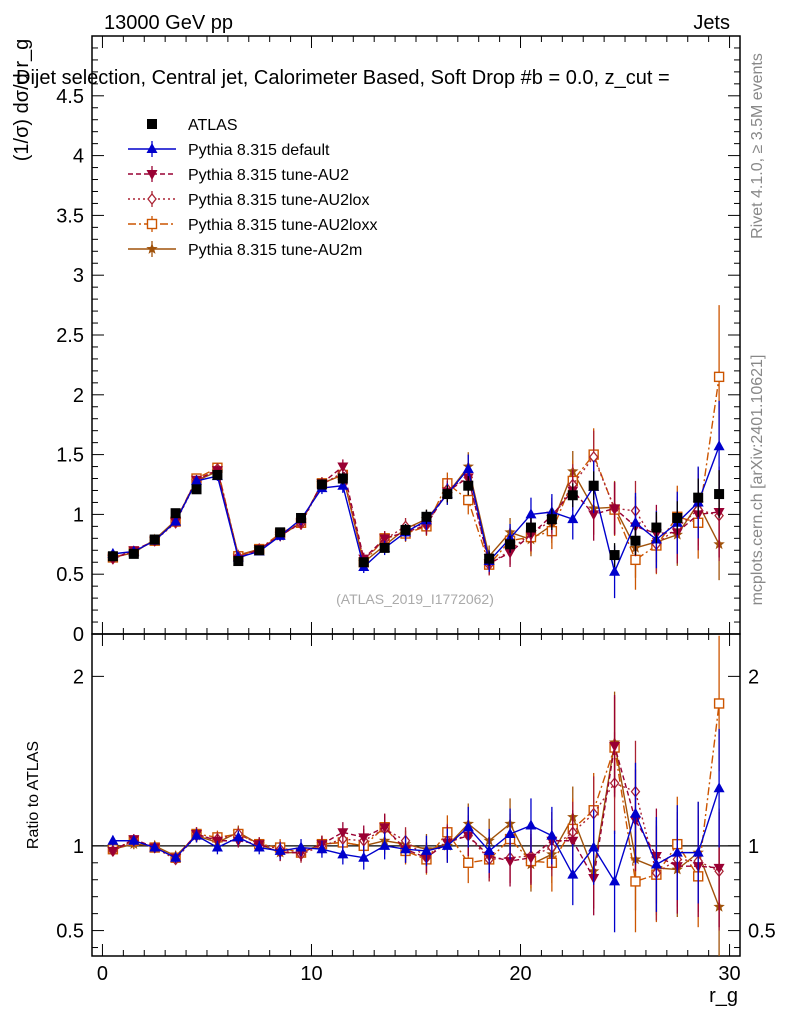  Describe the element at coordinates (78, 847) in the screenshot. I see `ratio-y-tick-label: 1` at that location.